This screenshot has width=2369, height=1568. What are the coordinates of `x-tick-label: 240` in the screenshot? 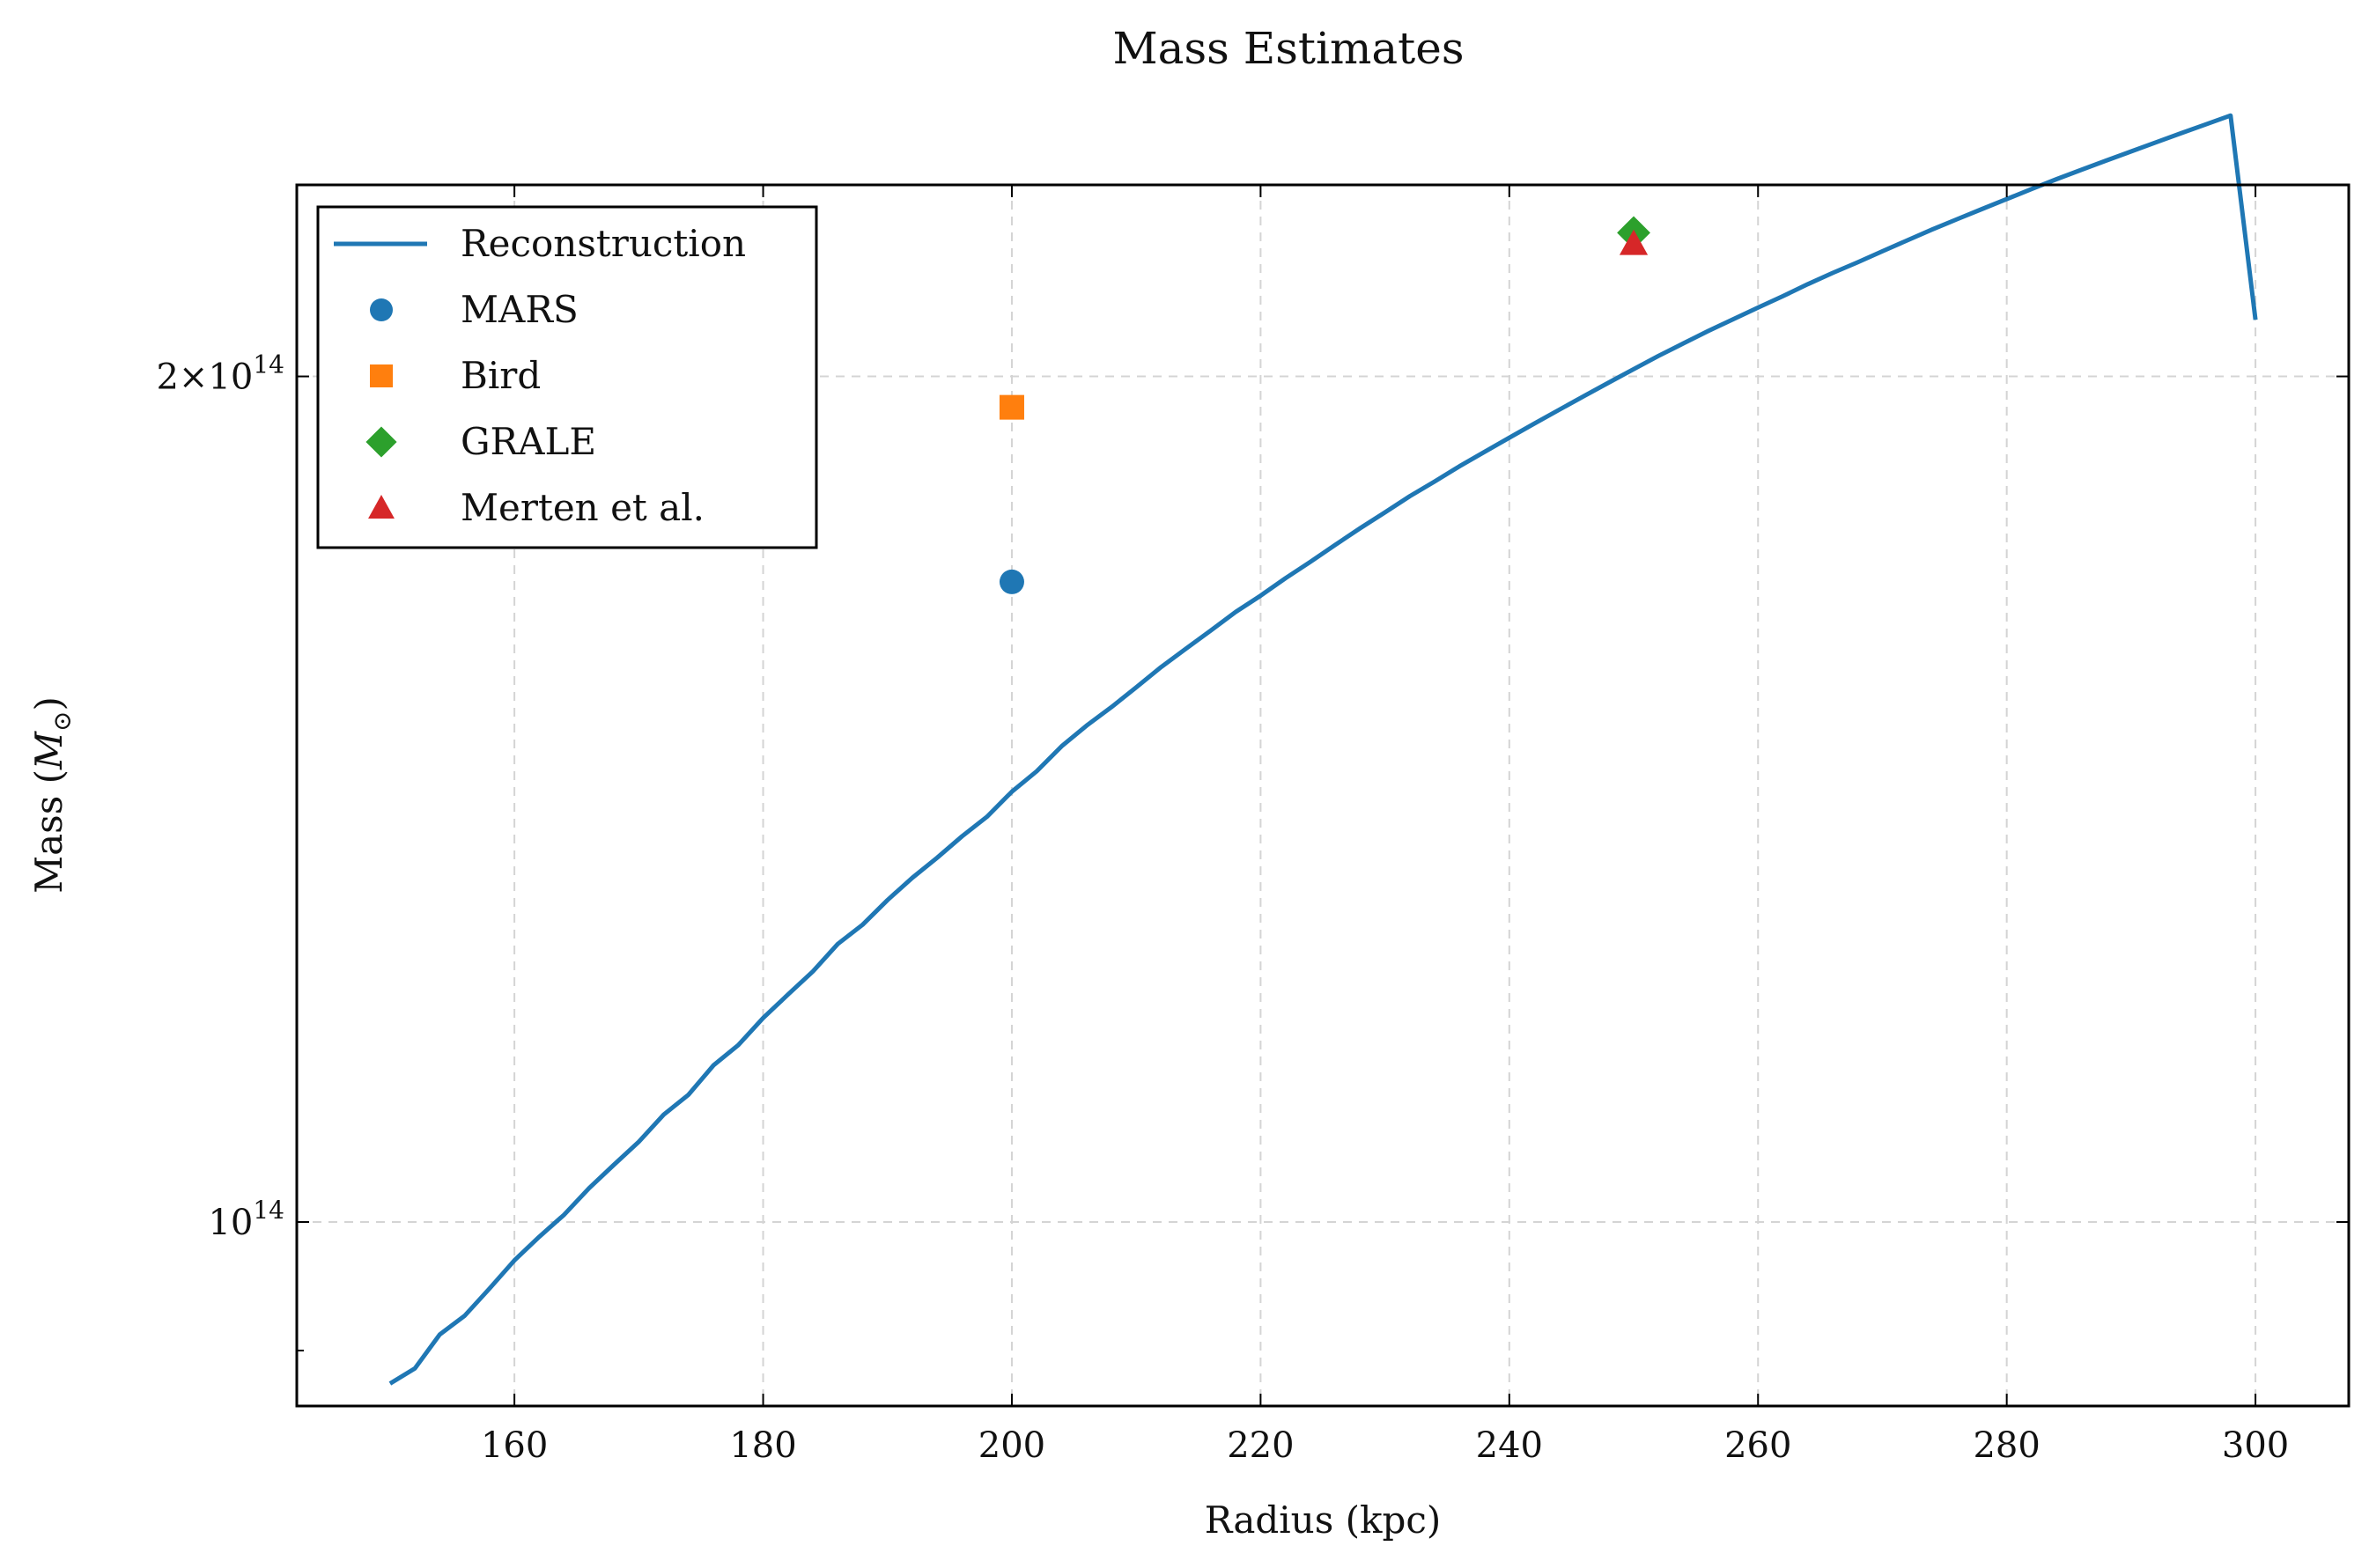 It's located at (1509, 1445).